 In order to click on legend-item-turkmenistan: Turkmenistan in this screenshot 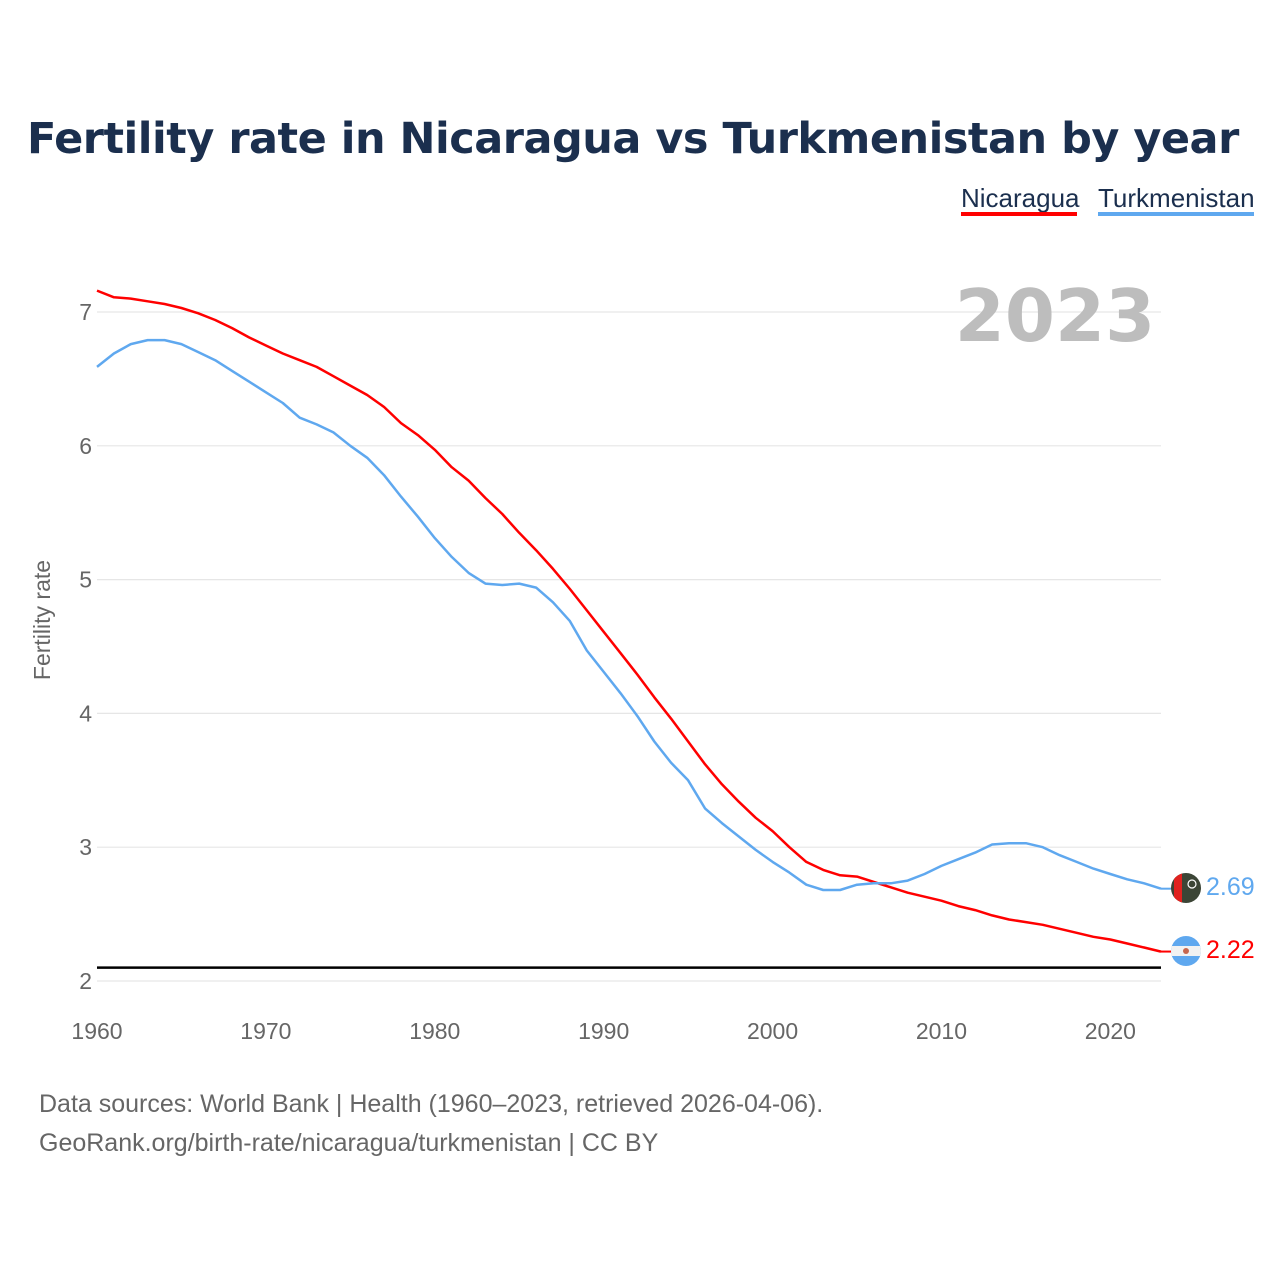, I will do `click(1176, 199)`.